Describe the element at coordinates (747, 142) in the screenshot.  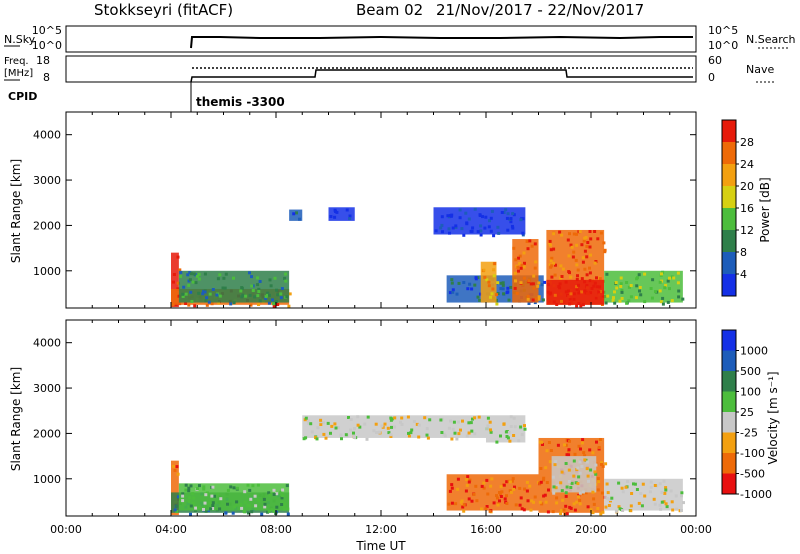
I see `power-colorbar-tick-label: 28` at that location.